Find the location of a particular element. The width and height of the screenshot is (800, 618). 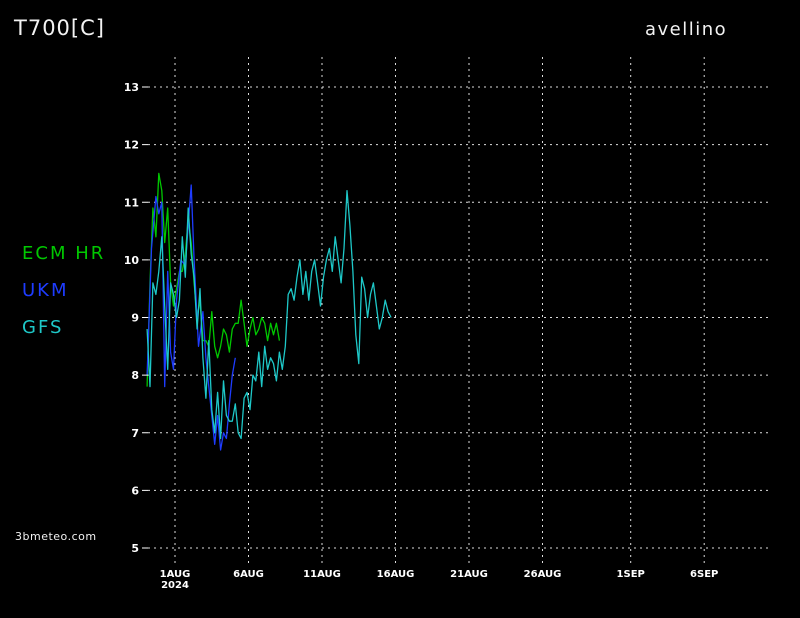

x-tick-label: 6SEP is located at coordinates (704, 574).